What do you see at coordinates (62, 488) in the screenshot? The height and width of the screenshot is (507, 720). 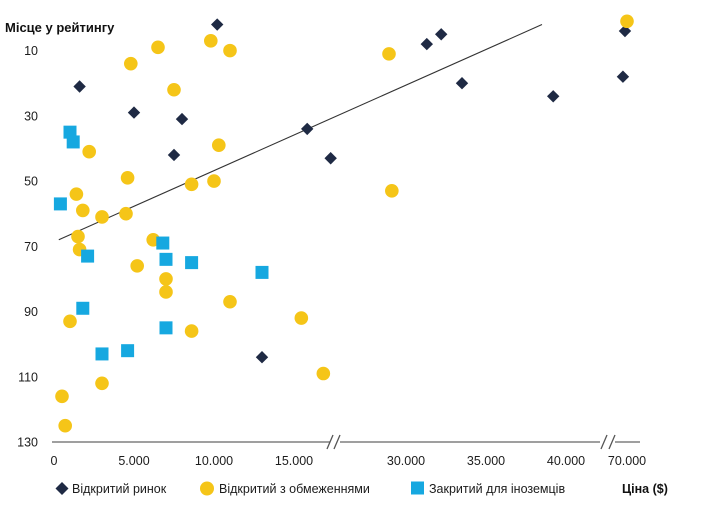 I see `legend-diamond-icon` at bounding box center [62, 488].